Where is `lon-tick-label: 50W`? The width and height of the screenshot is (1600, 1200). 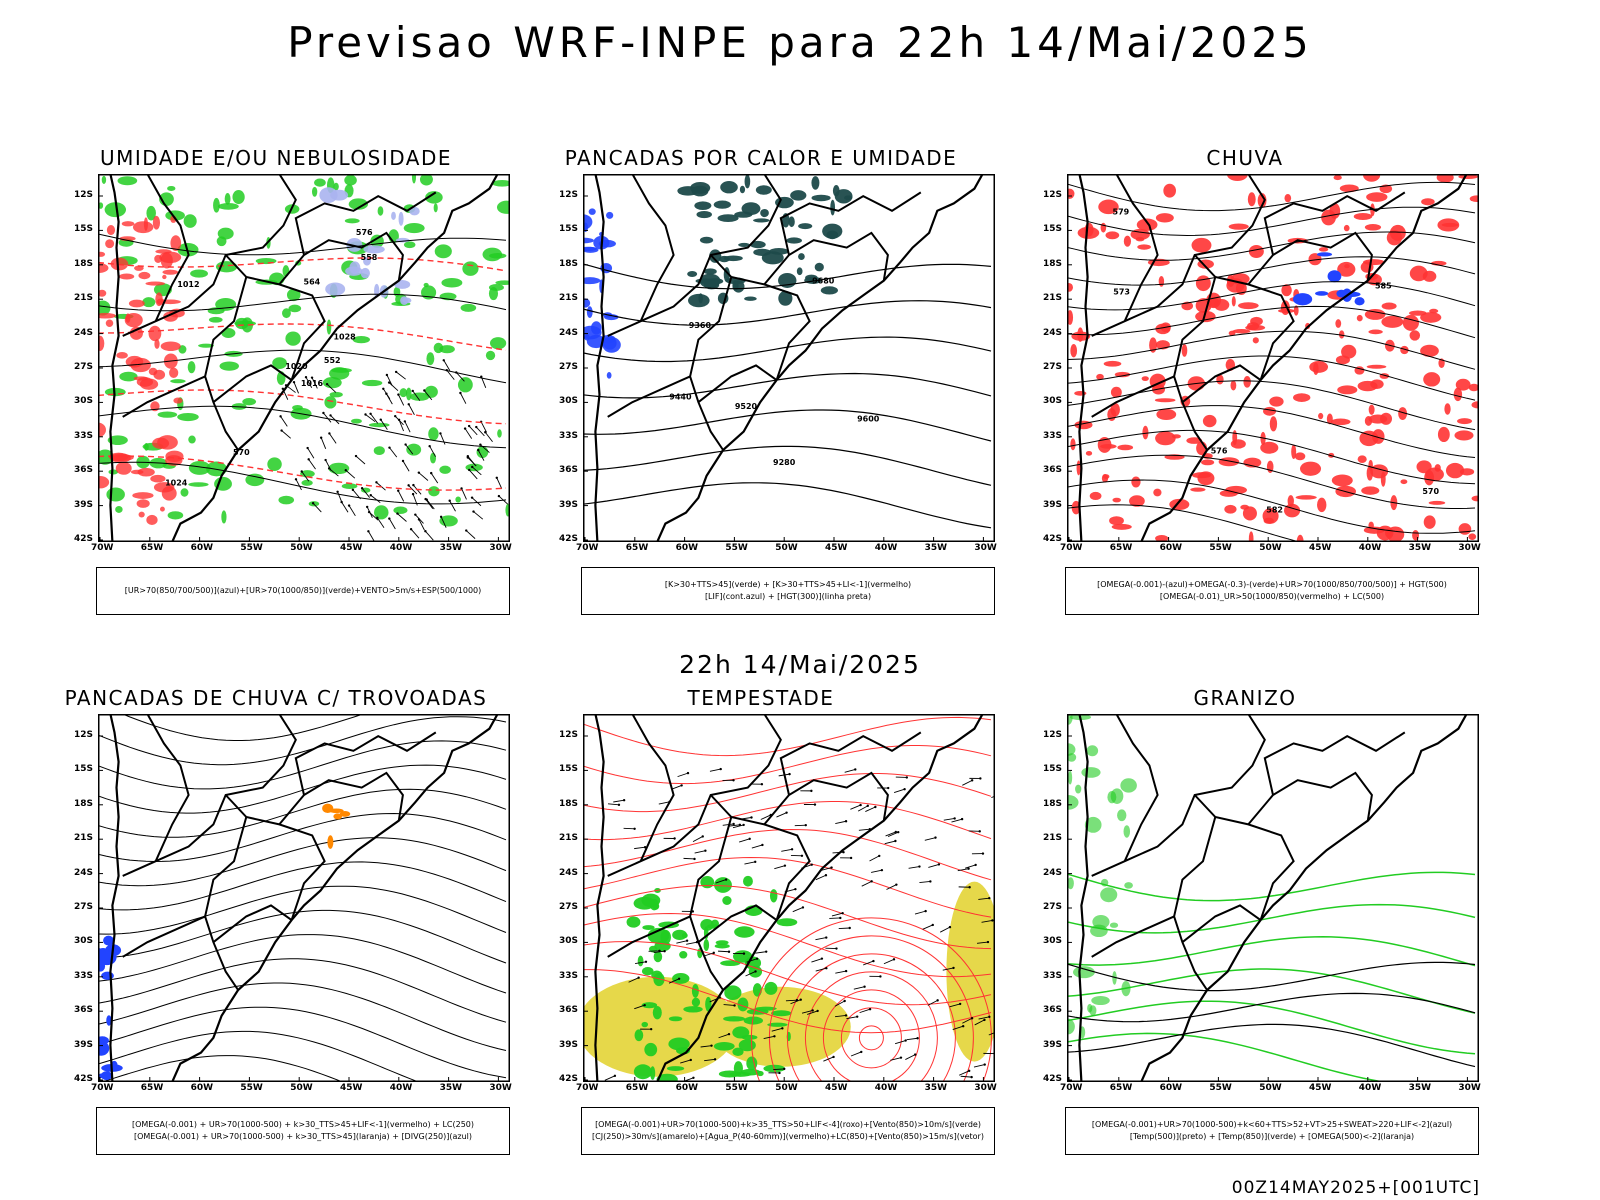
lon-tick-label: 50W is located at coordinates (1270, 1088).